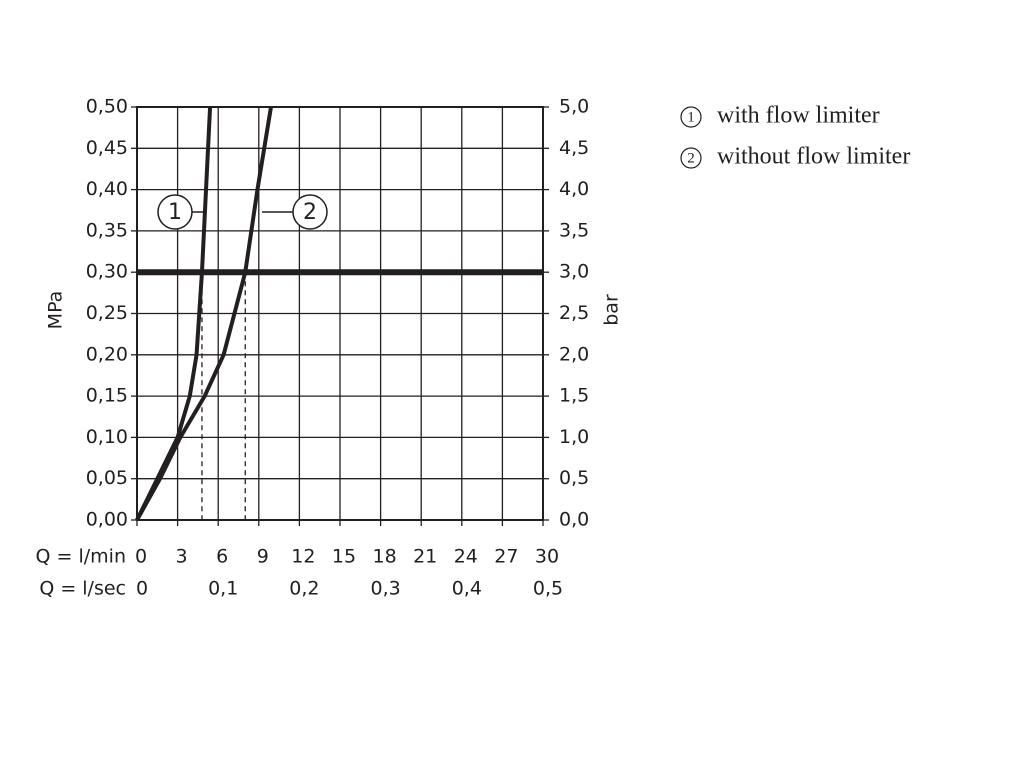  I want to click on x-tick-label: 6, so click(222, 557).